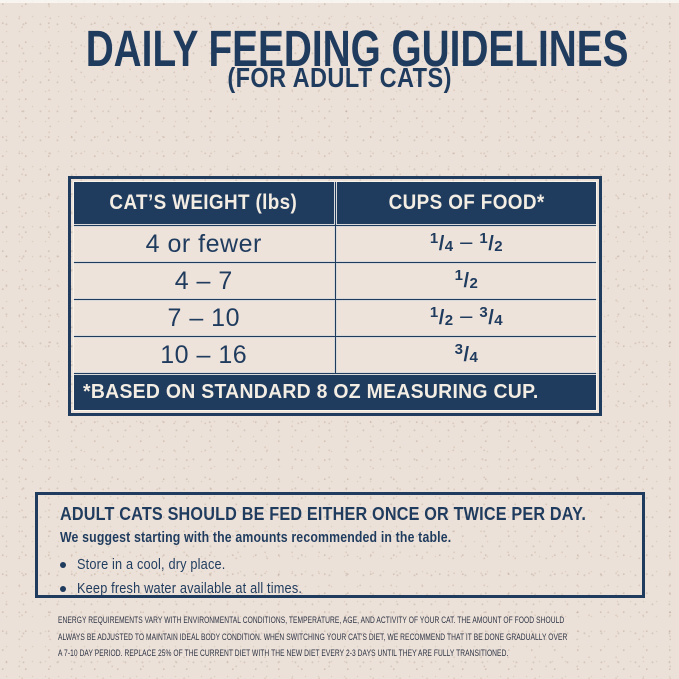 The image size is (679, 679). I want to click on weight-cell: 7 – 10, so click(204, 318).